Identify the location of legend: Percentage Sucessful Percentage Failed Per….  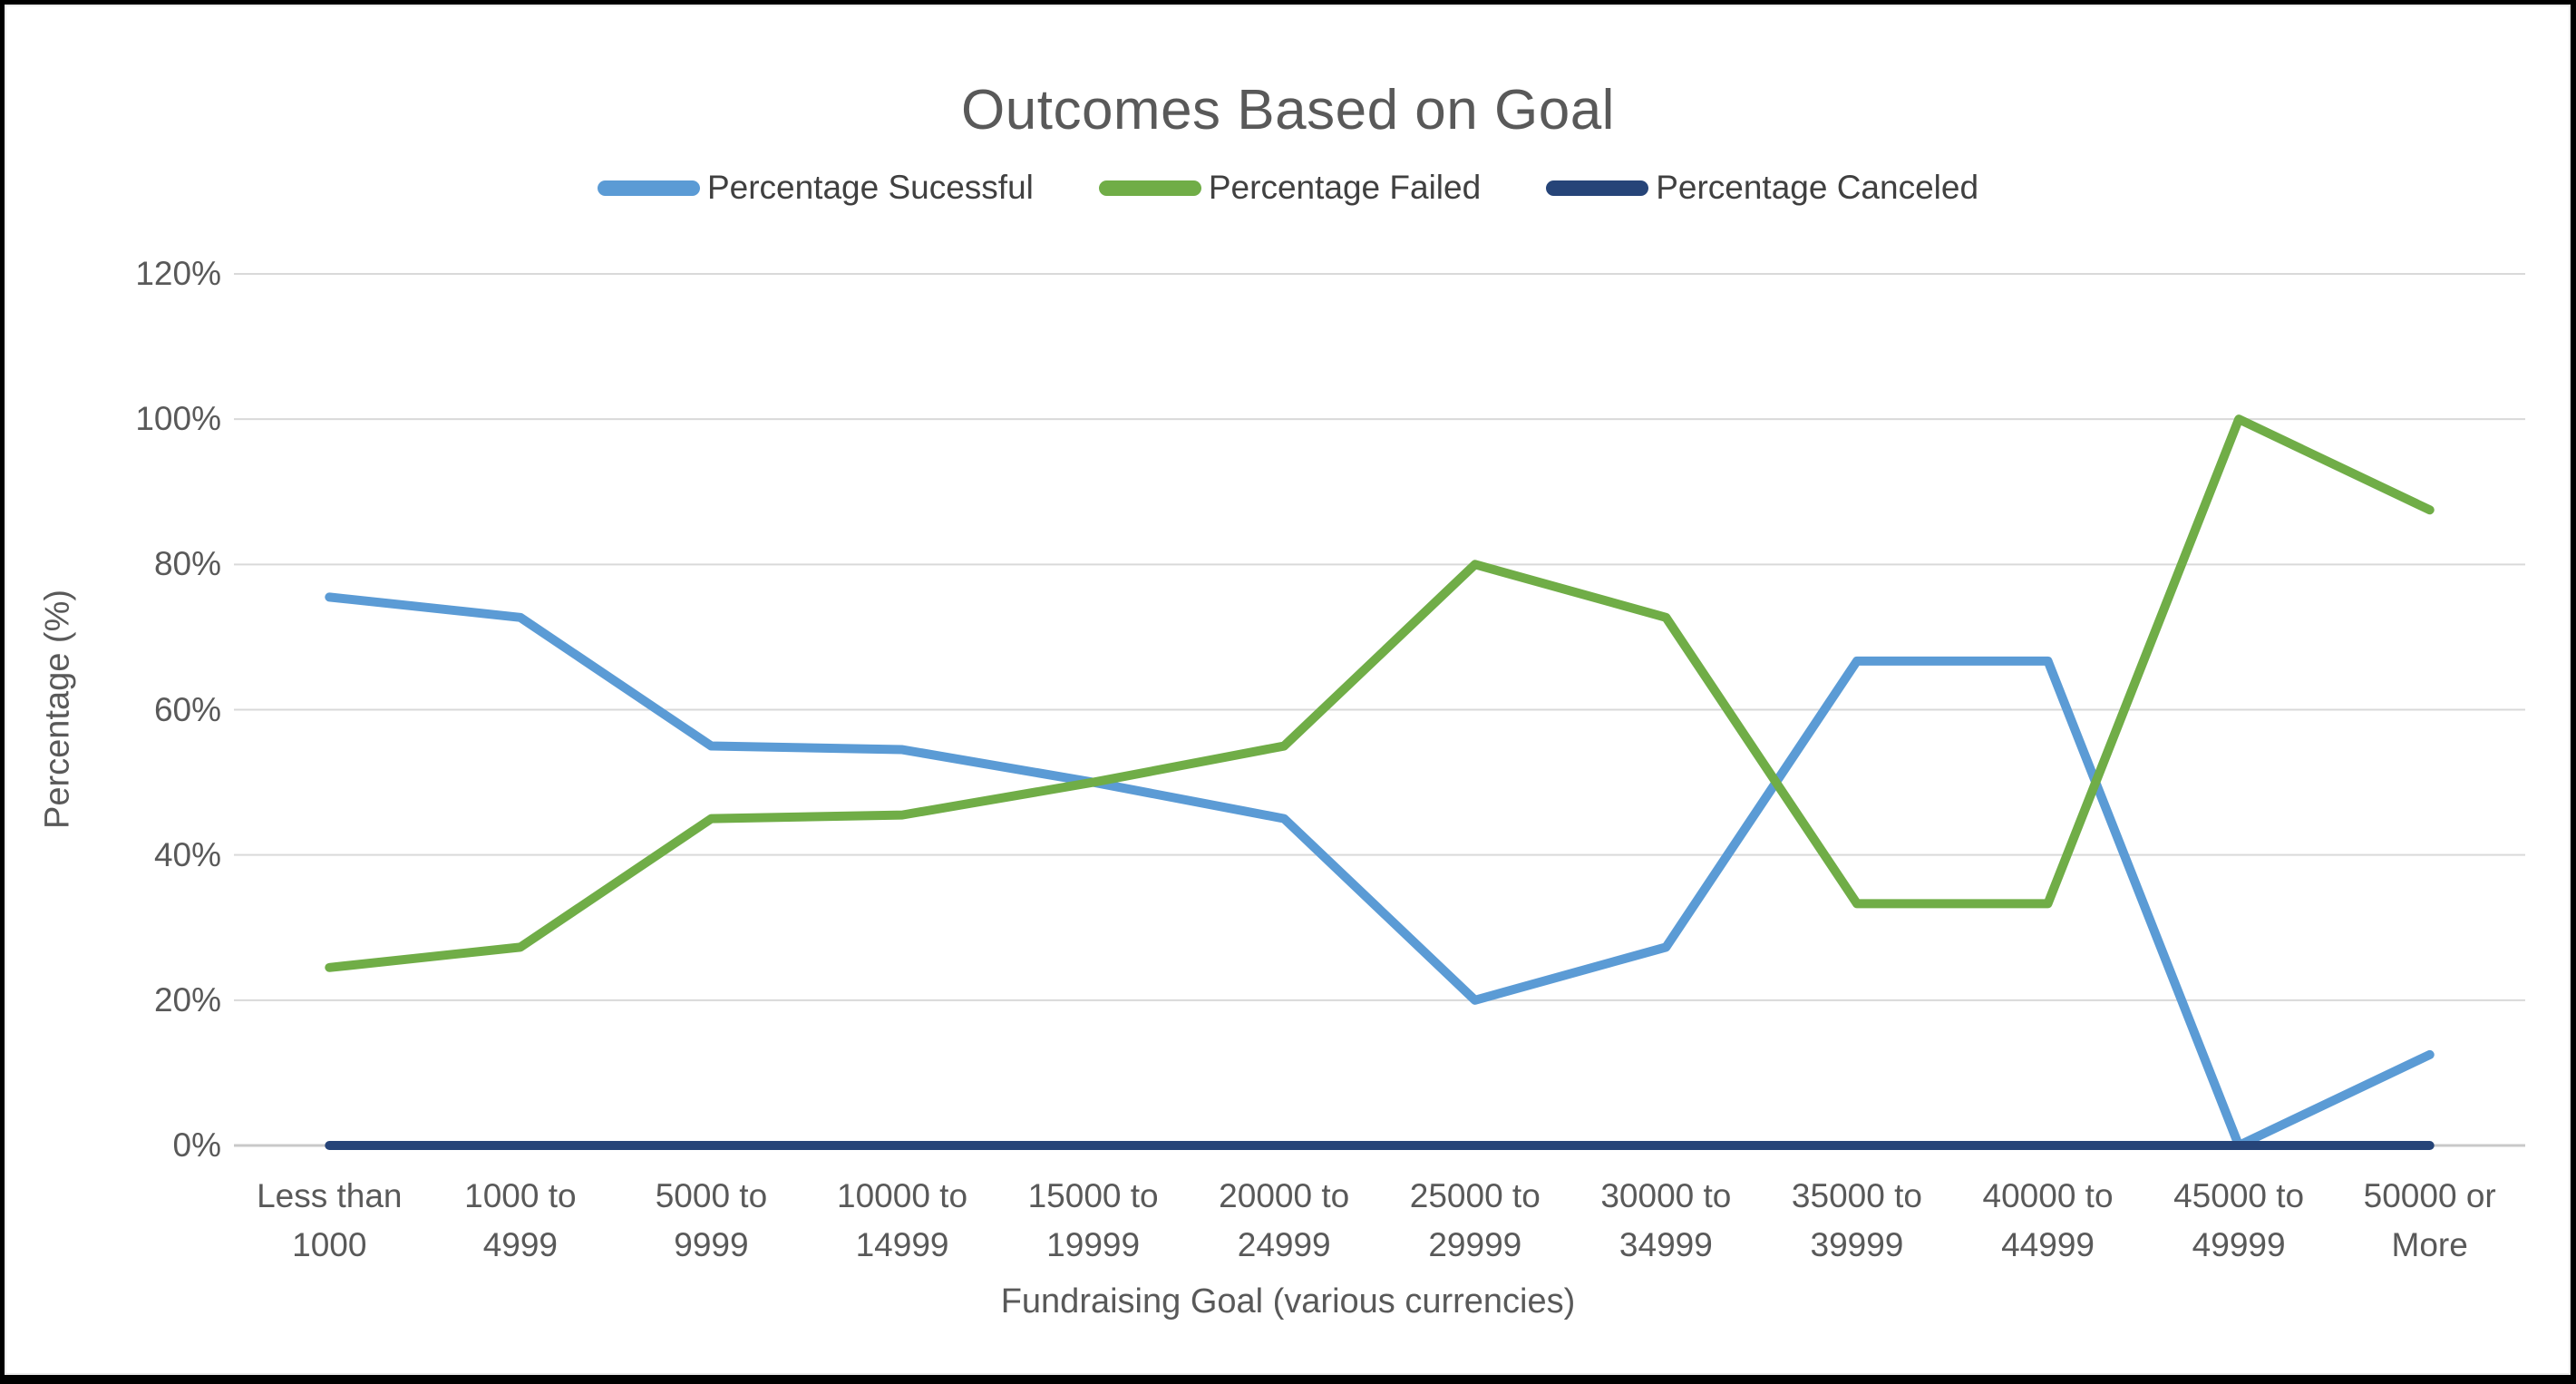
(1288, 188).